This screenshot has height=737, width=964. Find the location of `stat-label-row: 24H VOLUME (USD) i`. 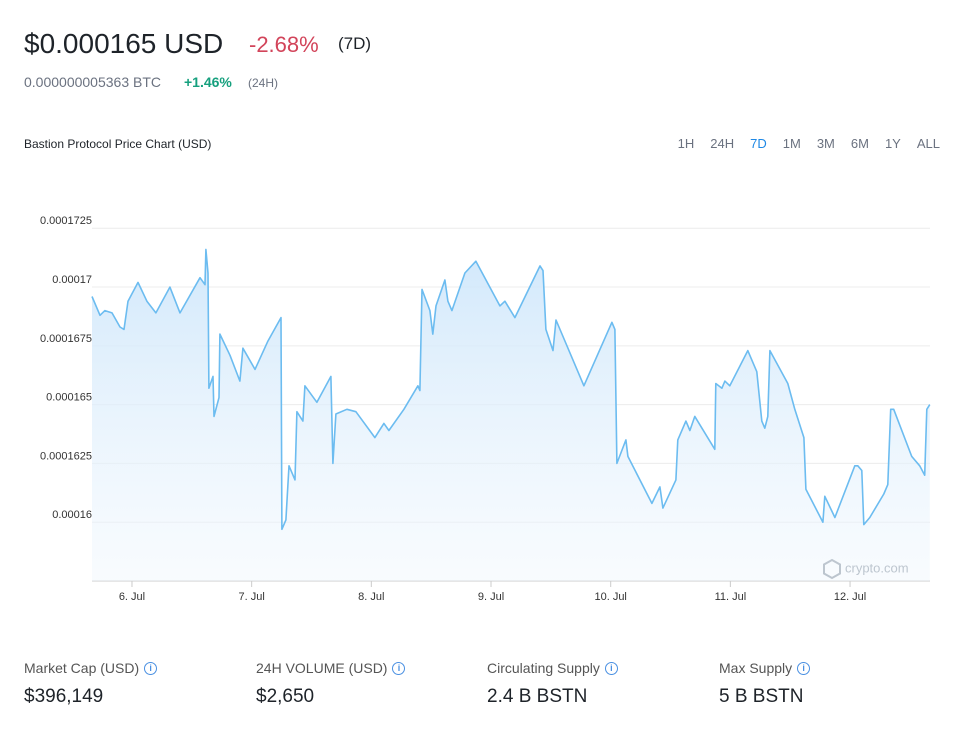

stat-label-row: 24H VOLUME (USD) i is located at coordinates (331, 668).